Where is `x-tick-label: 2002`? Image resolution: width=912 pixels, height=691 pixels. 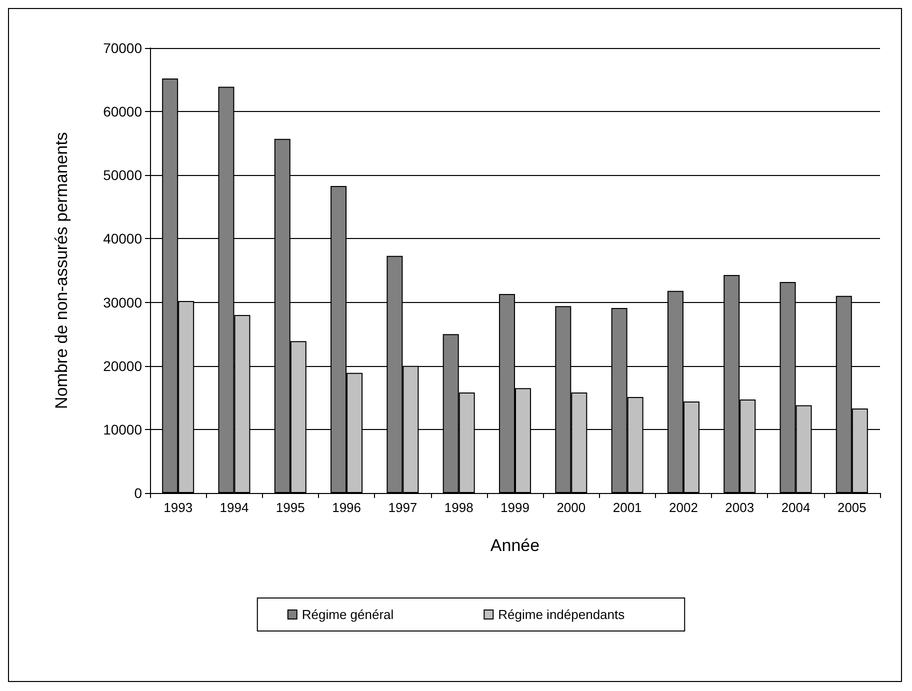
x-tick-label: 2002 is located at coordinates (683, 507).